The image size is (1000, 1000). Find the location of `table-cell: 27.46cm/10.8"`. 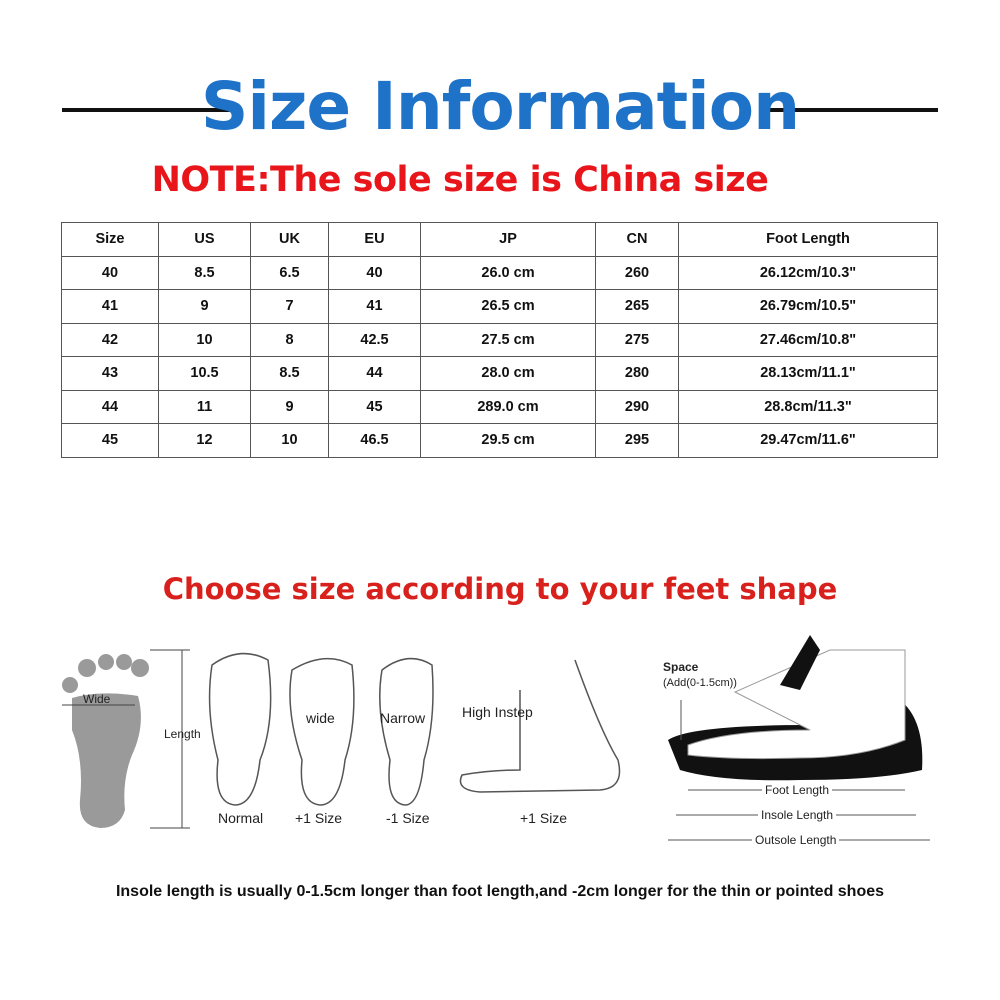

table-cell: 27.46cm/10.8" is located at coordinates (808, 339).